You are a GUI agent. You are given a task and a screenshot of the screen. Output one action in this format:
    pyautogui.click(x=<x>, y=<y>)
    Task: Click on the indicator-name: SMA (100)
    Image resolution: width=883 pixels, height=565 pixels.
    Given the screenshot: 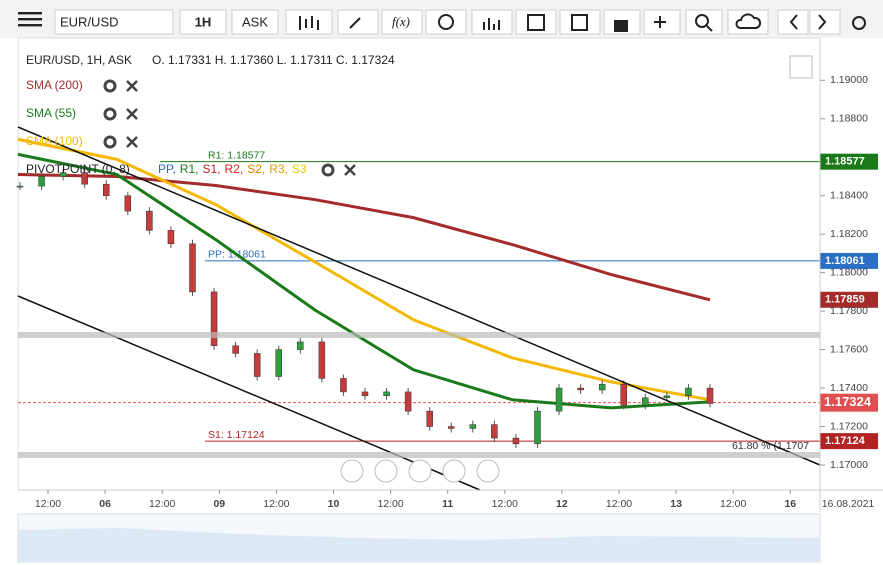 What is the action you would take?
    pyautogui.click(x=54, y=141)
    